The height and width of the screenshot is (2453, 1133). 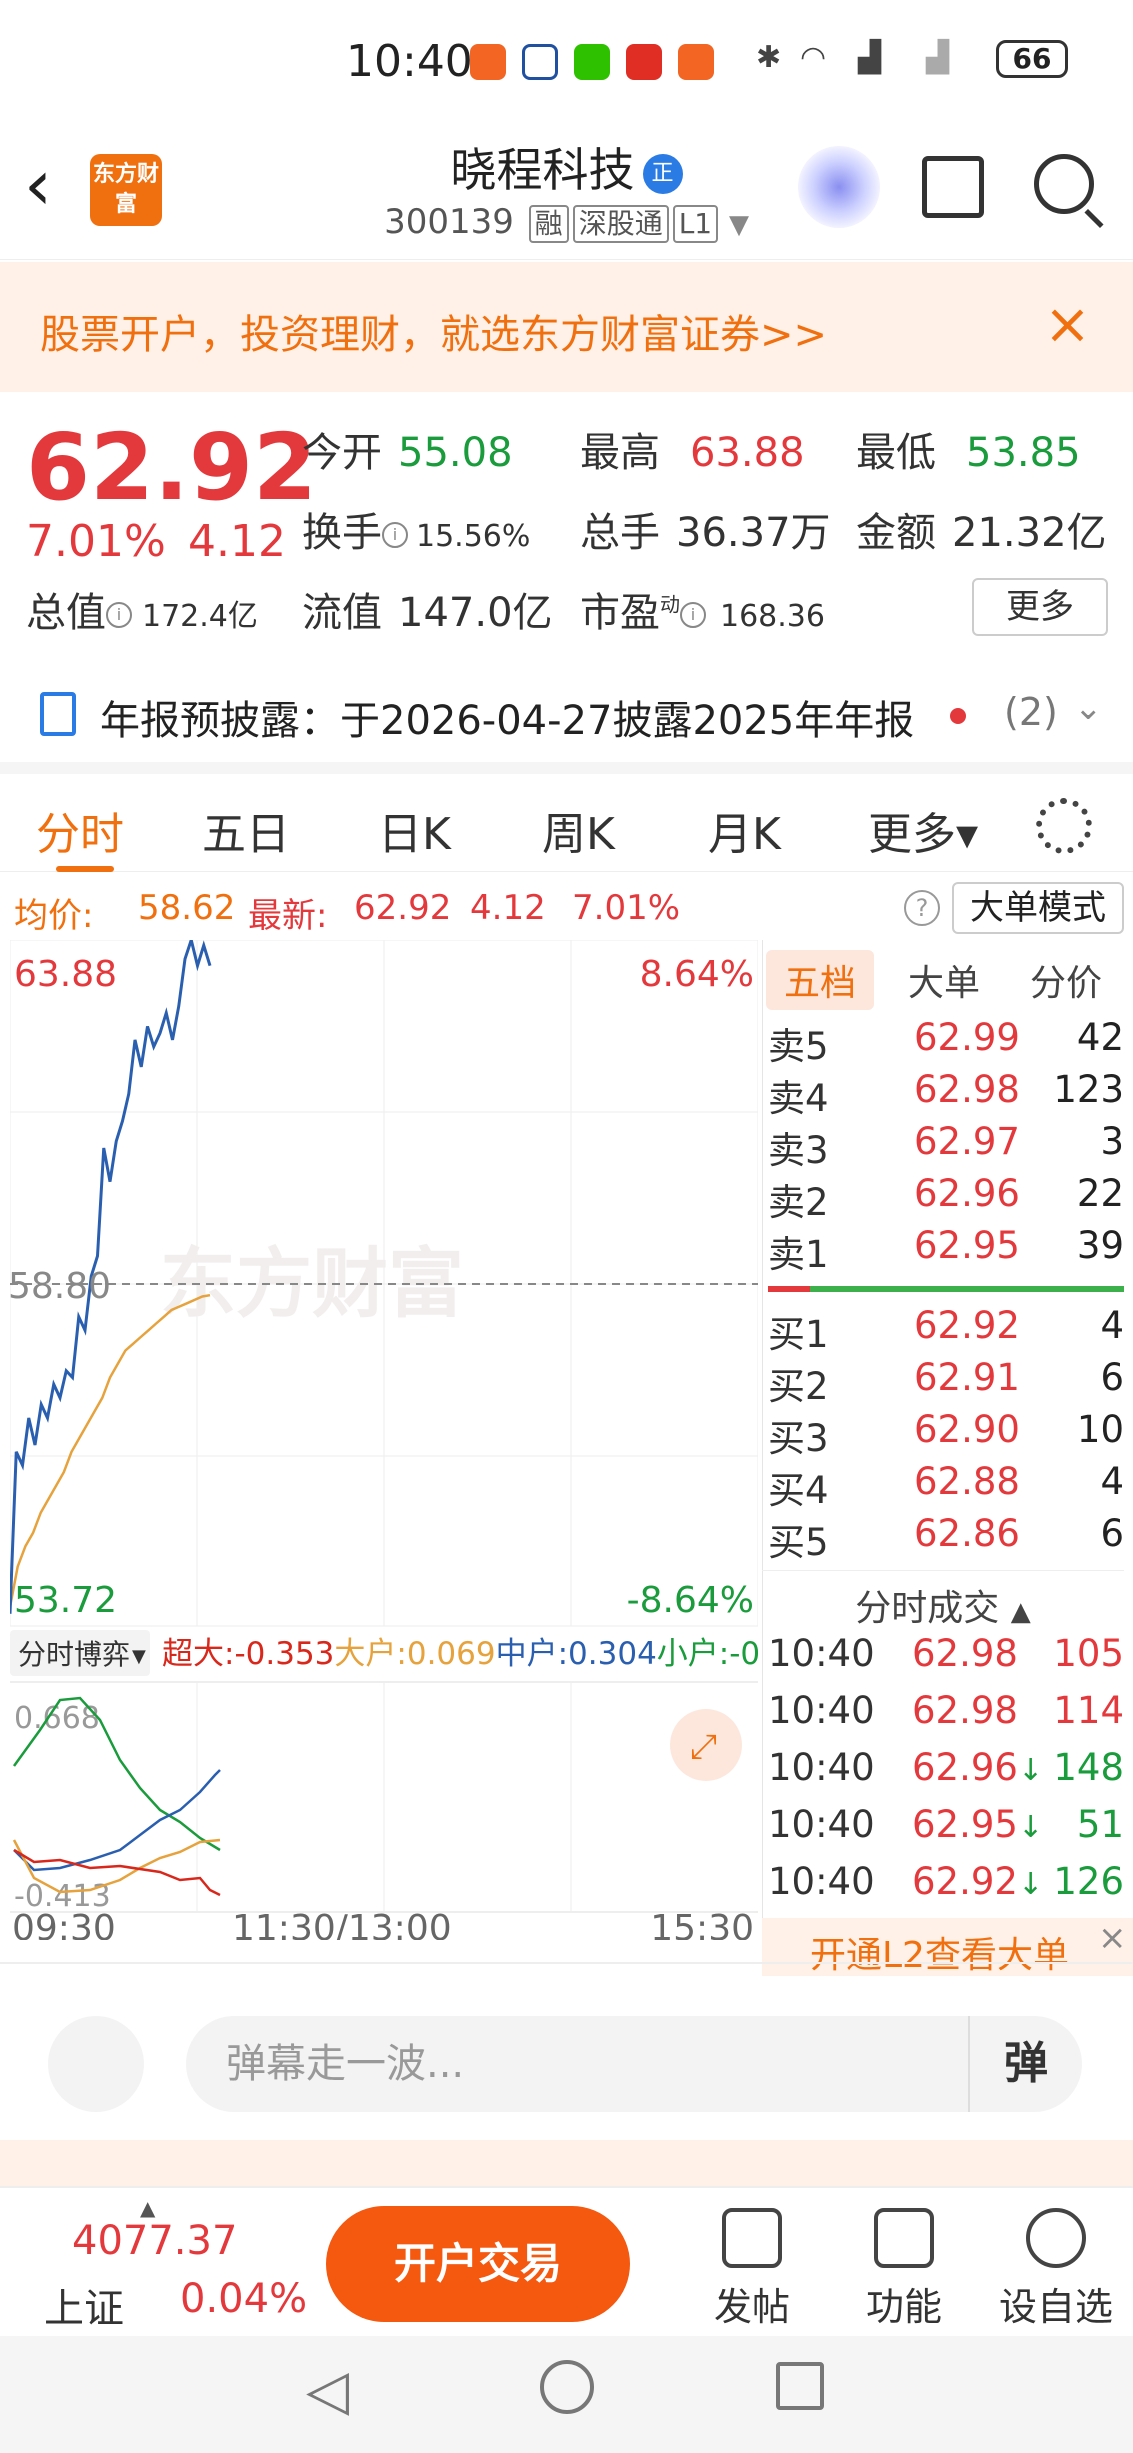 What do you see at coordinates (38, 185) in the screenshot?
I see `back-arrow-icon: ‹` at bounding box center [38, 185].